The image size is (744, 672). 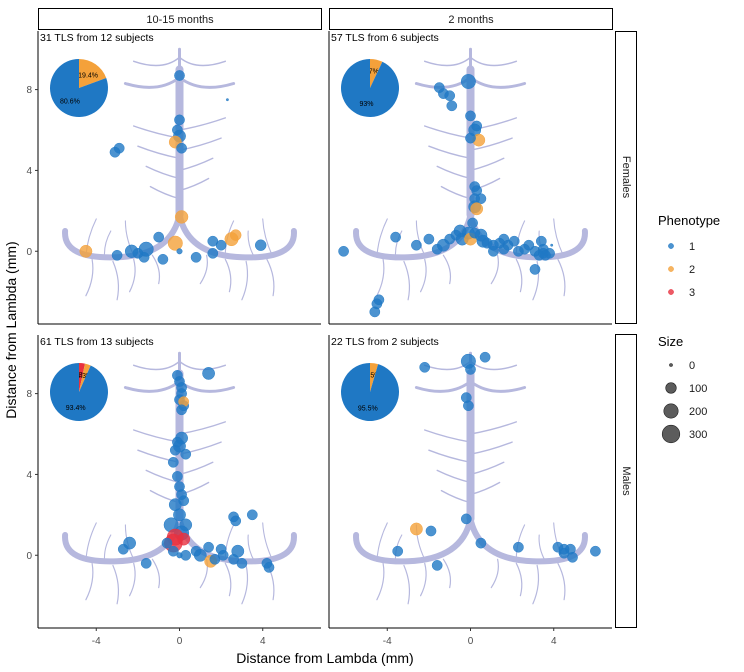 I want to click on panel-count-label: 31 TLS from 12 subjects, so click(x=97, y=38).